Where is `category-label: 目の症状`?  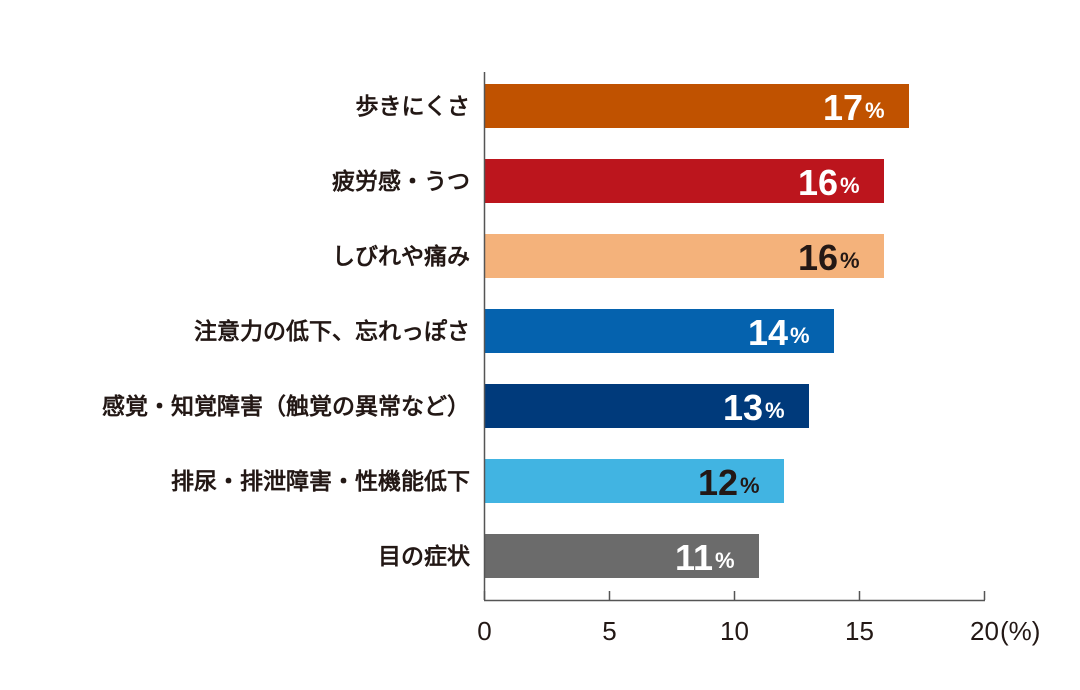 category-label: 目の症状 is located at coordinates (424, 556).